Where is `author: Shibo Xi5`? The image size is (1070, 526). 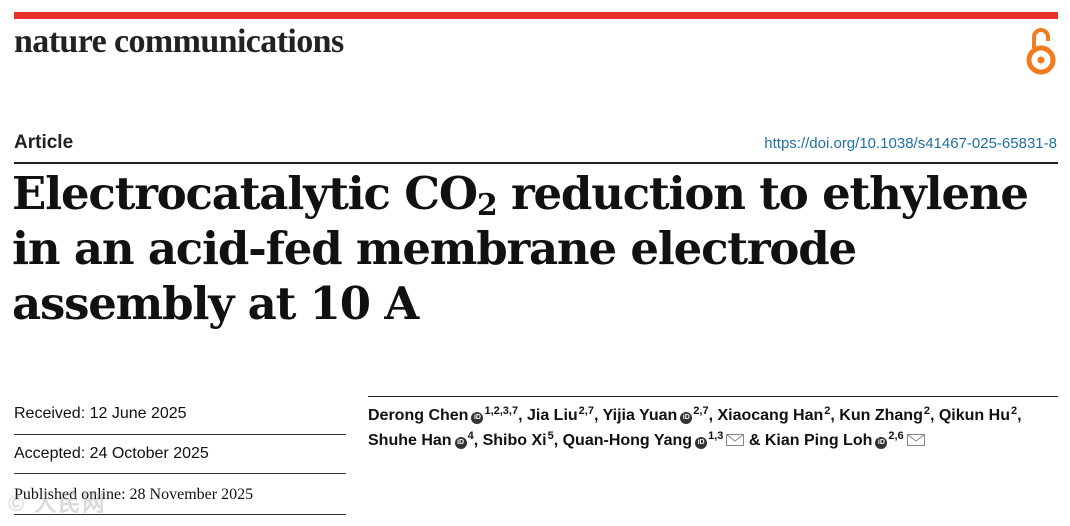 author: Shibo Xi5 is located at coordinates (518, 440).